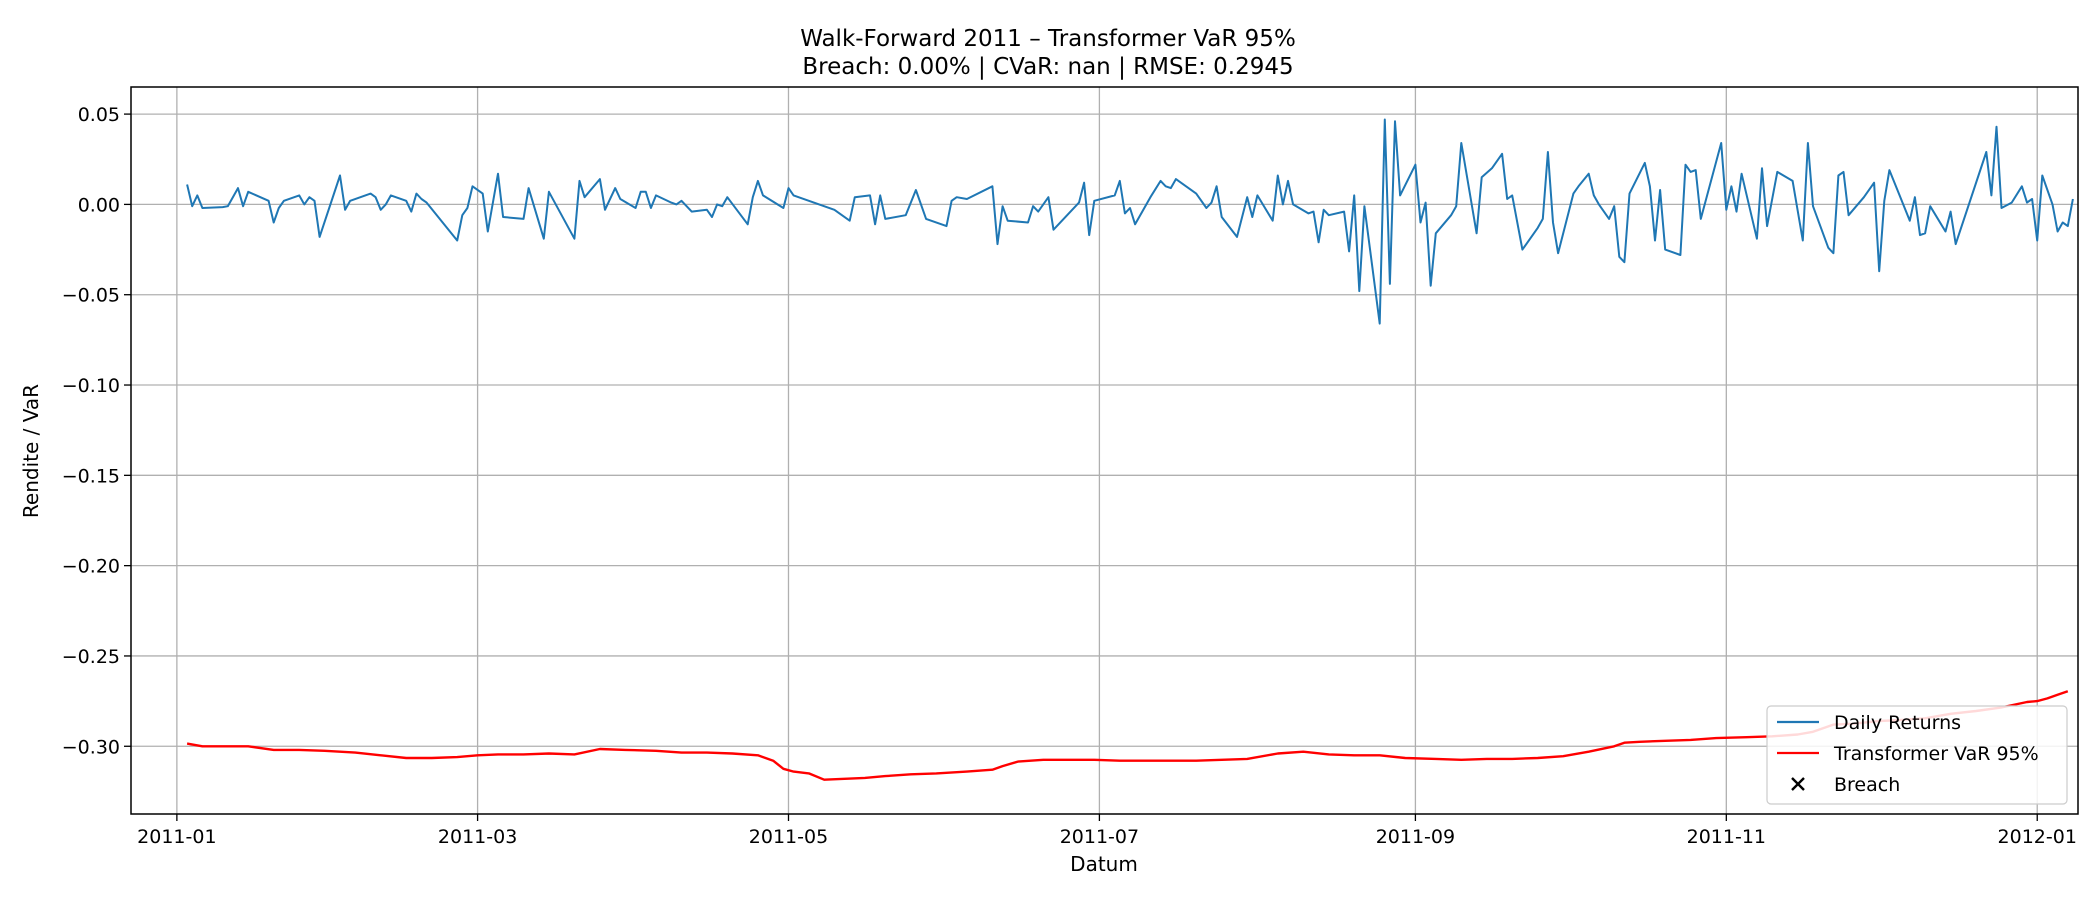  I want to click on x-tick-label: 2011-09, so click(1415, 837).